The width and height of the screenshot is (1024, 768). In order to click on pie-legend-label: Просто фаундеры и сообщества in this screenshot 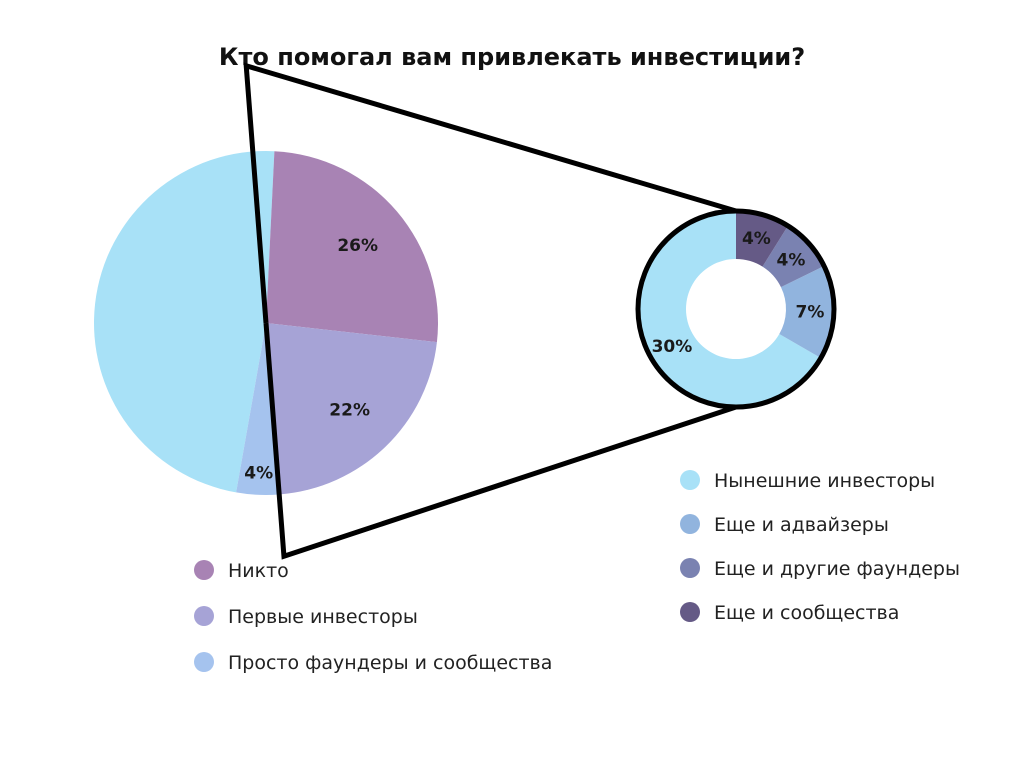, I will do `click(390, 663)`.